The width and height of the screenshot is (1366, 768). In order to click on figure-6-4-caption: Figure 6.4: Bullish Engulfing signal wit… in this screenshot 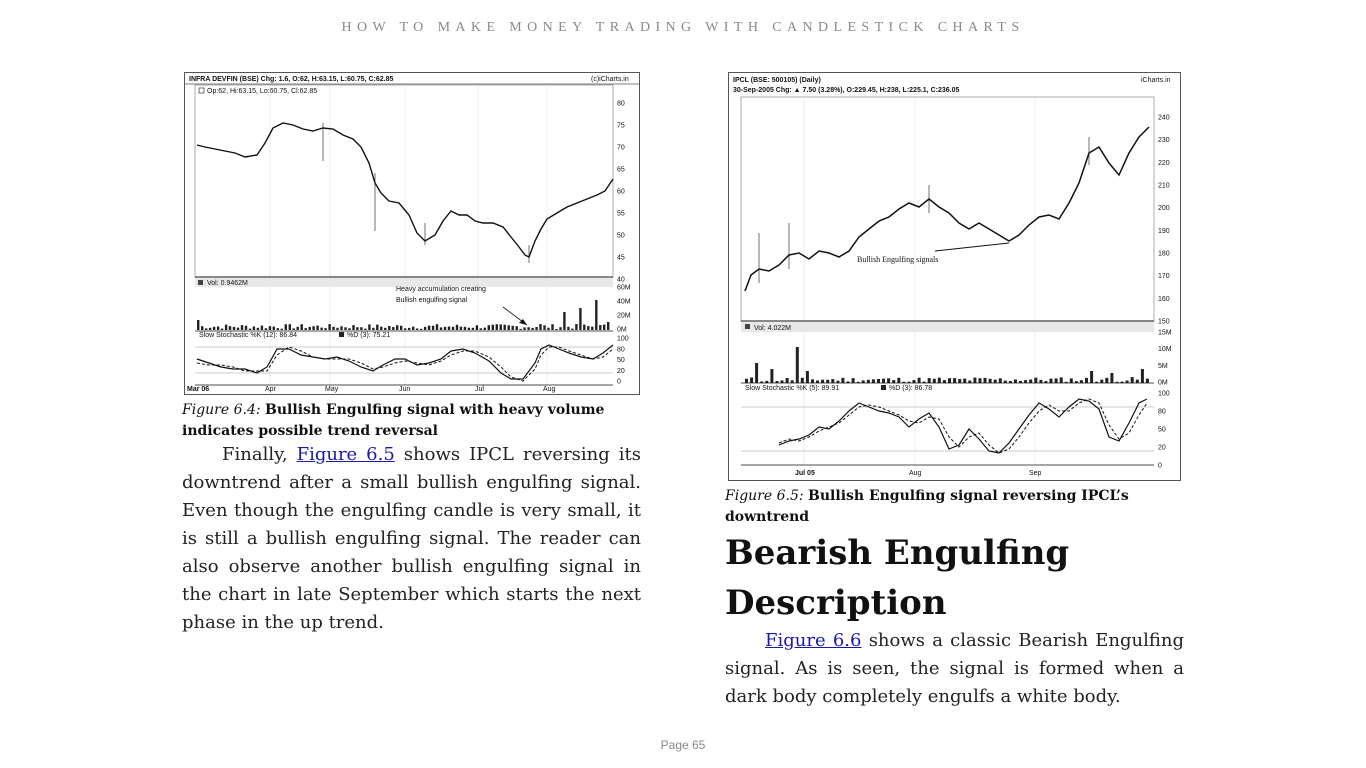, I will do `click(412, 421)`.